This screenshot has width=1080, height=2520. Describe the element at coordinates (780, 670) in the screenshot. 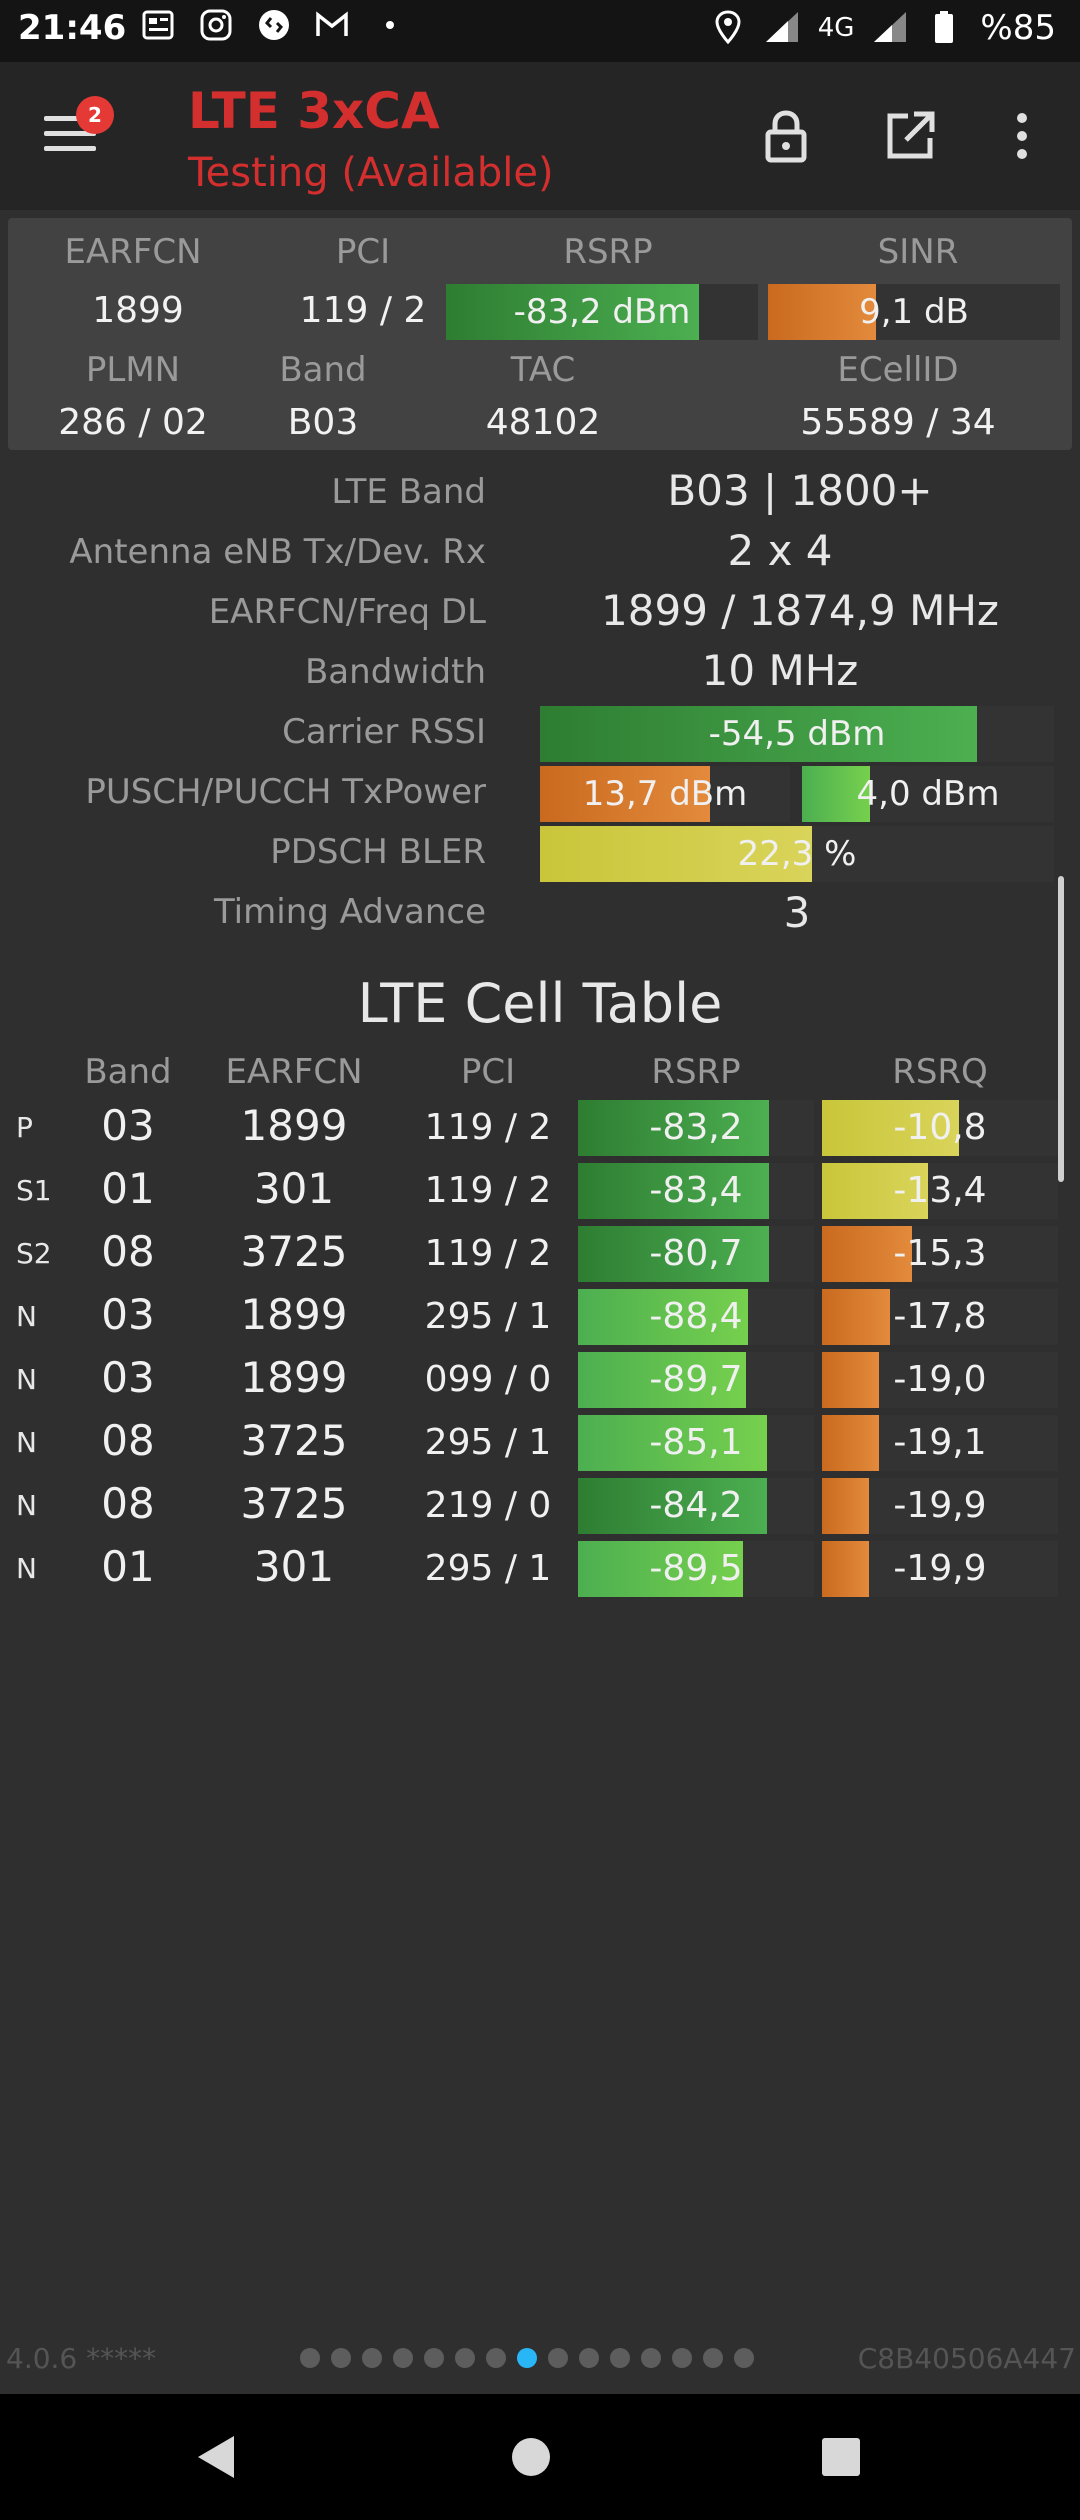

I see `bandwidth-value: 10 MHz` at that location.